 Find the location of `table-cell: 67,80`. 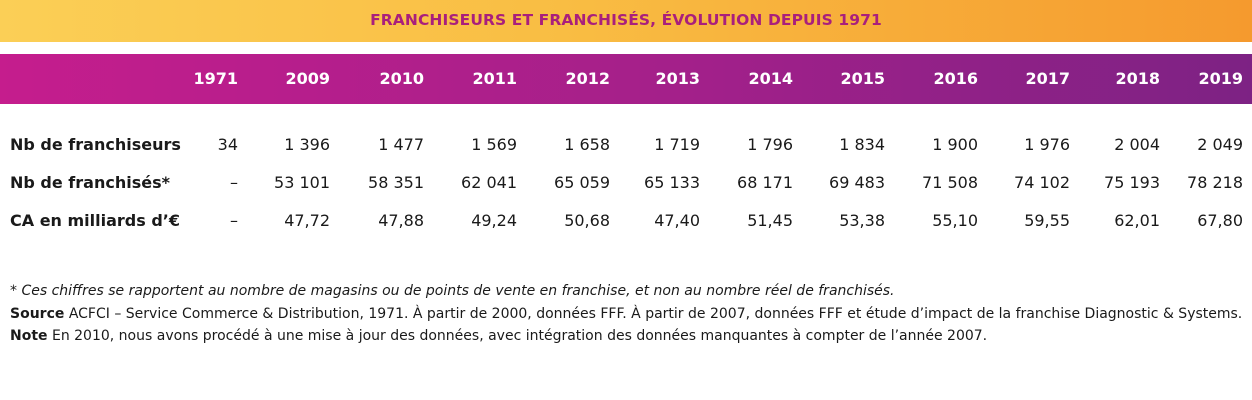

table-cell: 67,80 is located at coordinates (1220, 220).